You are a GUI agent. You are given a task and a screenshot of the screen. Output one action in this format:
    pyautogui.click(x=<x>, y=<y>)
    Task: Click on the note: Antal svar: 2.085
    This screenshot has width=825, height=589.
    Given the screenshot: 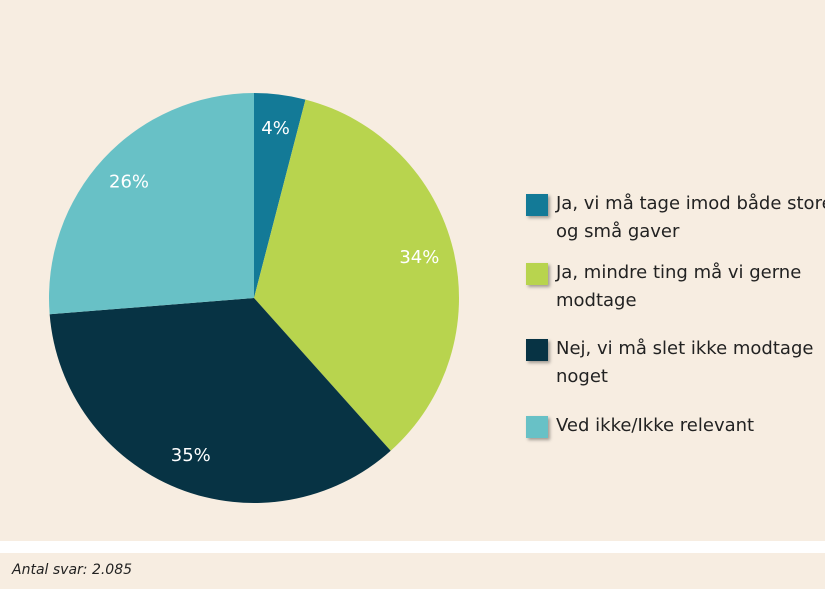 What is the action you would take?
    pyautogui.click(x=72, y=570)
    